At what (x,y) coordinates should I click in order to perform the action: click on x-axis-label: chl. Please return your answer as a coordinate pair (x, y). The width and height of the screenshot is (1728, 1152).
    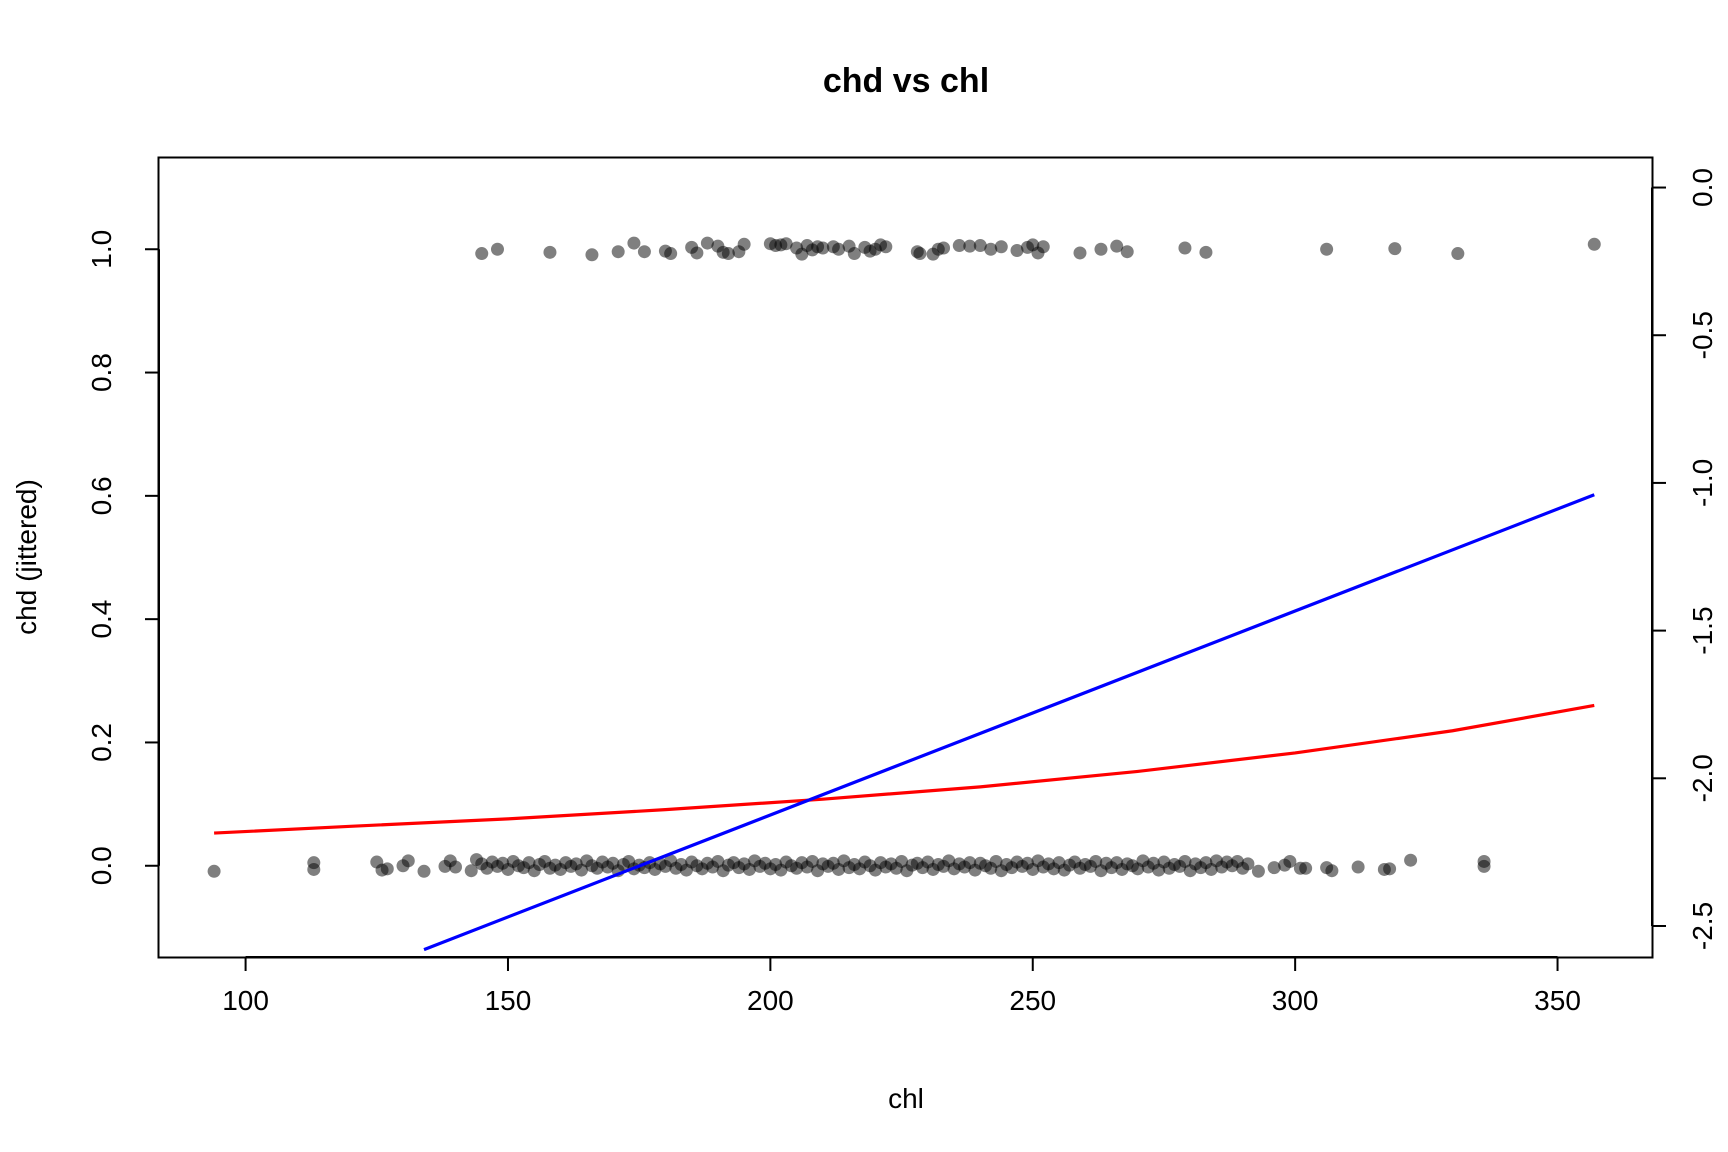
    Looking at the image, I should click on (906, 1098).